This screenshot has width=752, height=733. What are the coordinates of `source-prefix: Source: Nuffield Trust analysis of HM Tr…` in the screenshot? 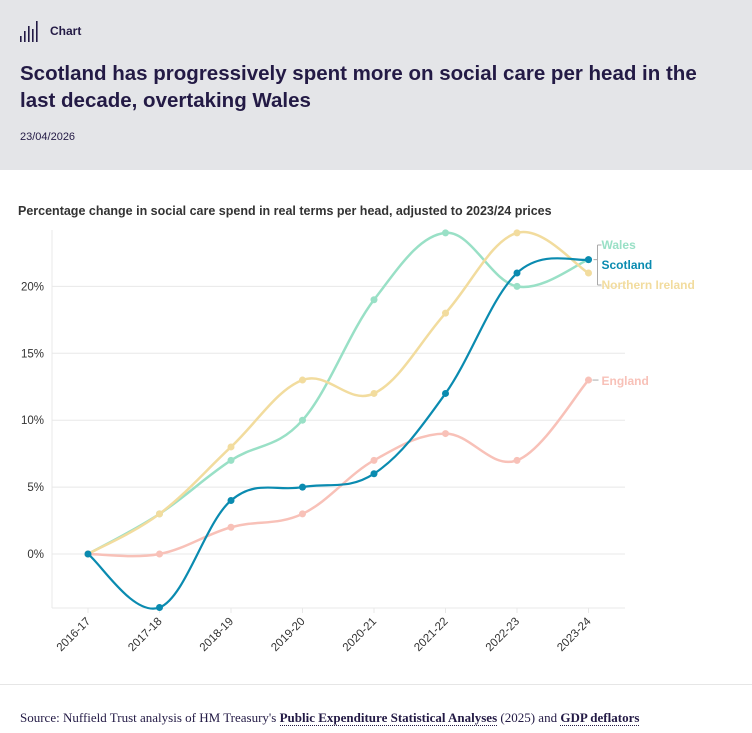 It's located at (150, 717).